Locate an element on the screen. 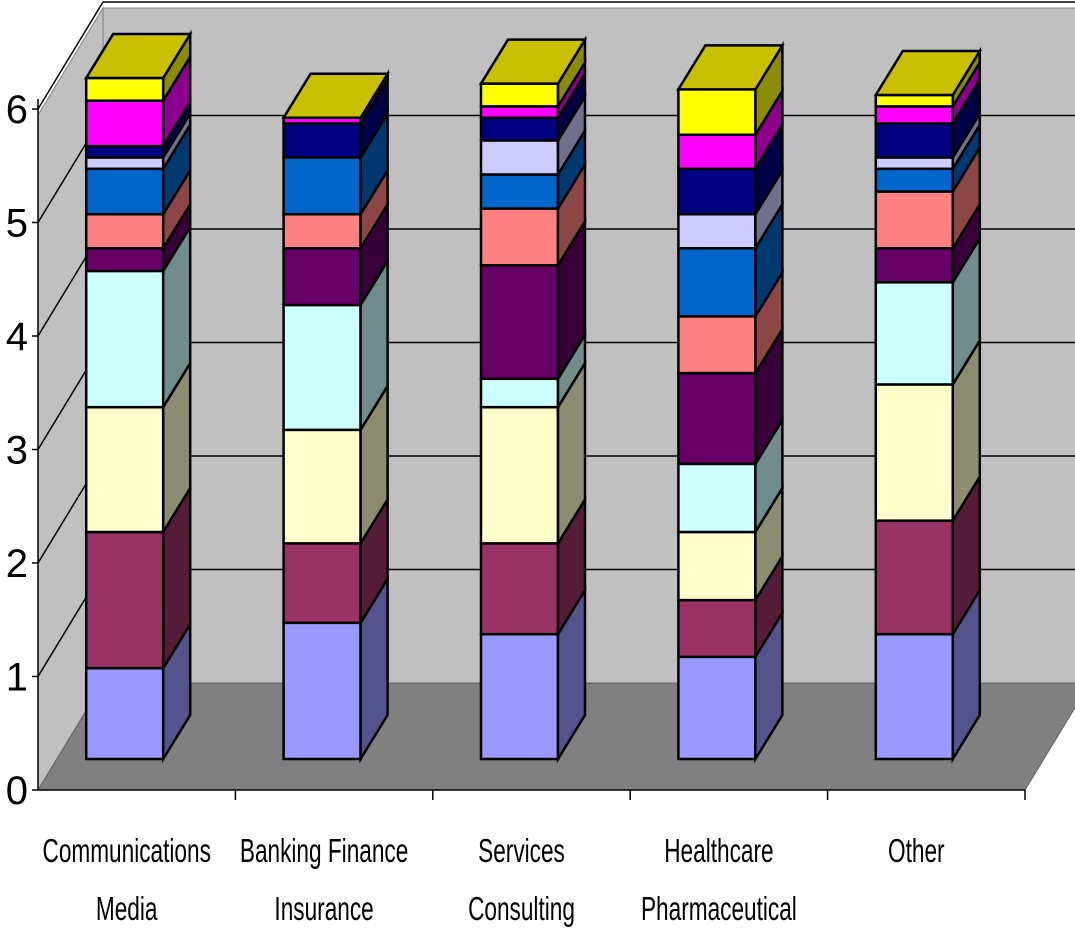 This screenshot has height=940, width=1075. y-tick-label: 3 is located at coordinates (17, 451).